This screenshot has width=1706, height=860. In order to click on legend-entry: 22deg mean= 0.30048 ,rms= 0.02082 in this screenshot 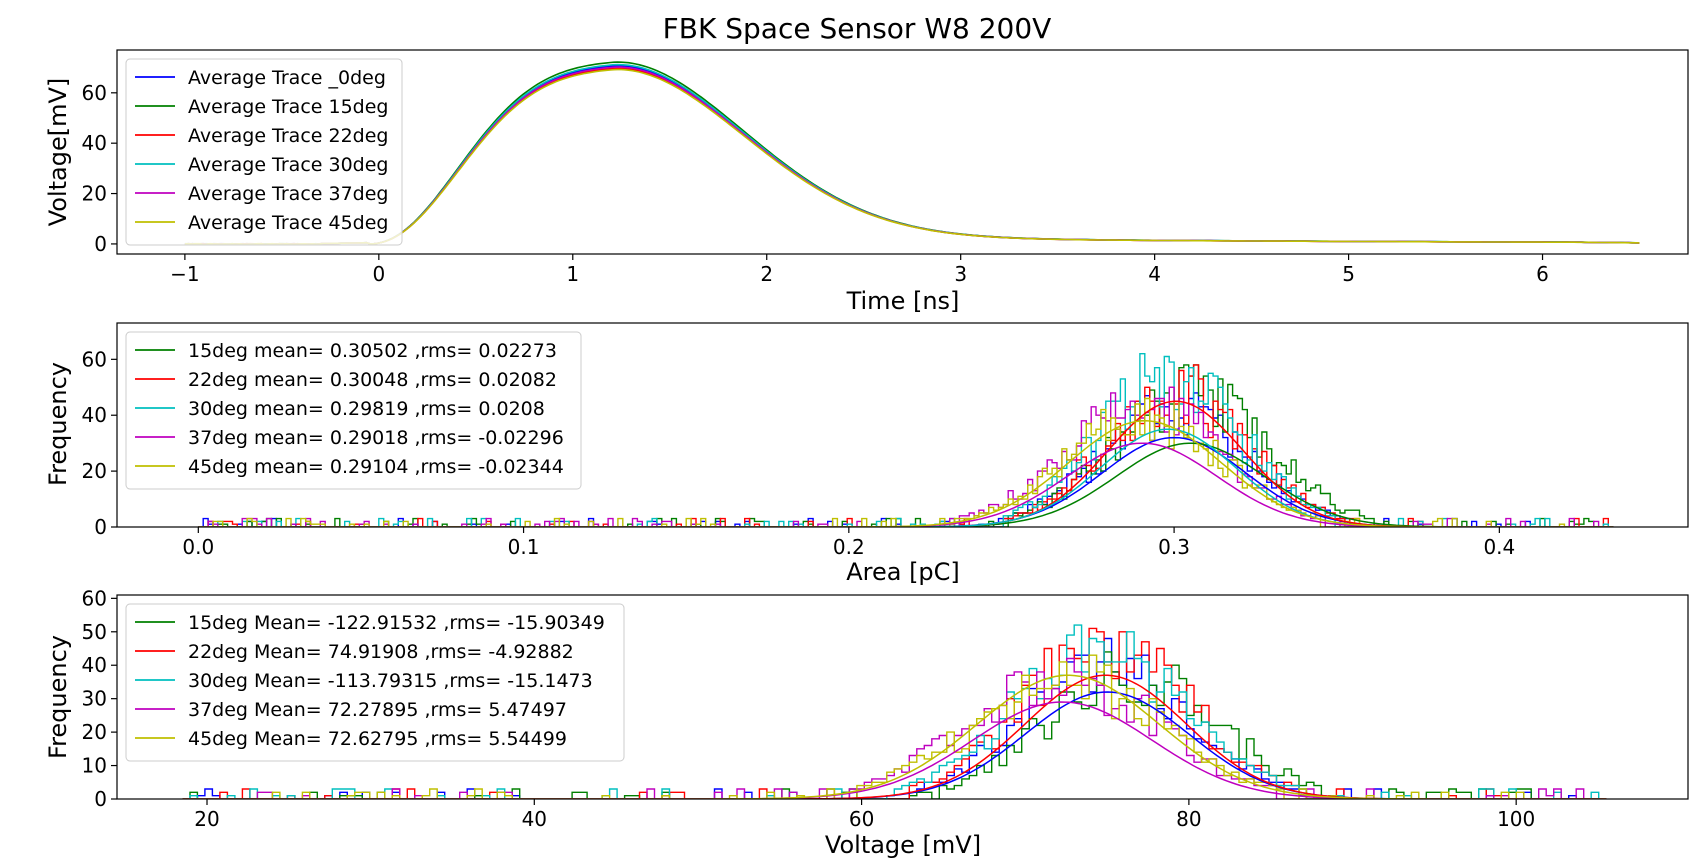, I will do `click(372, 380)`.